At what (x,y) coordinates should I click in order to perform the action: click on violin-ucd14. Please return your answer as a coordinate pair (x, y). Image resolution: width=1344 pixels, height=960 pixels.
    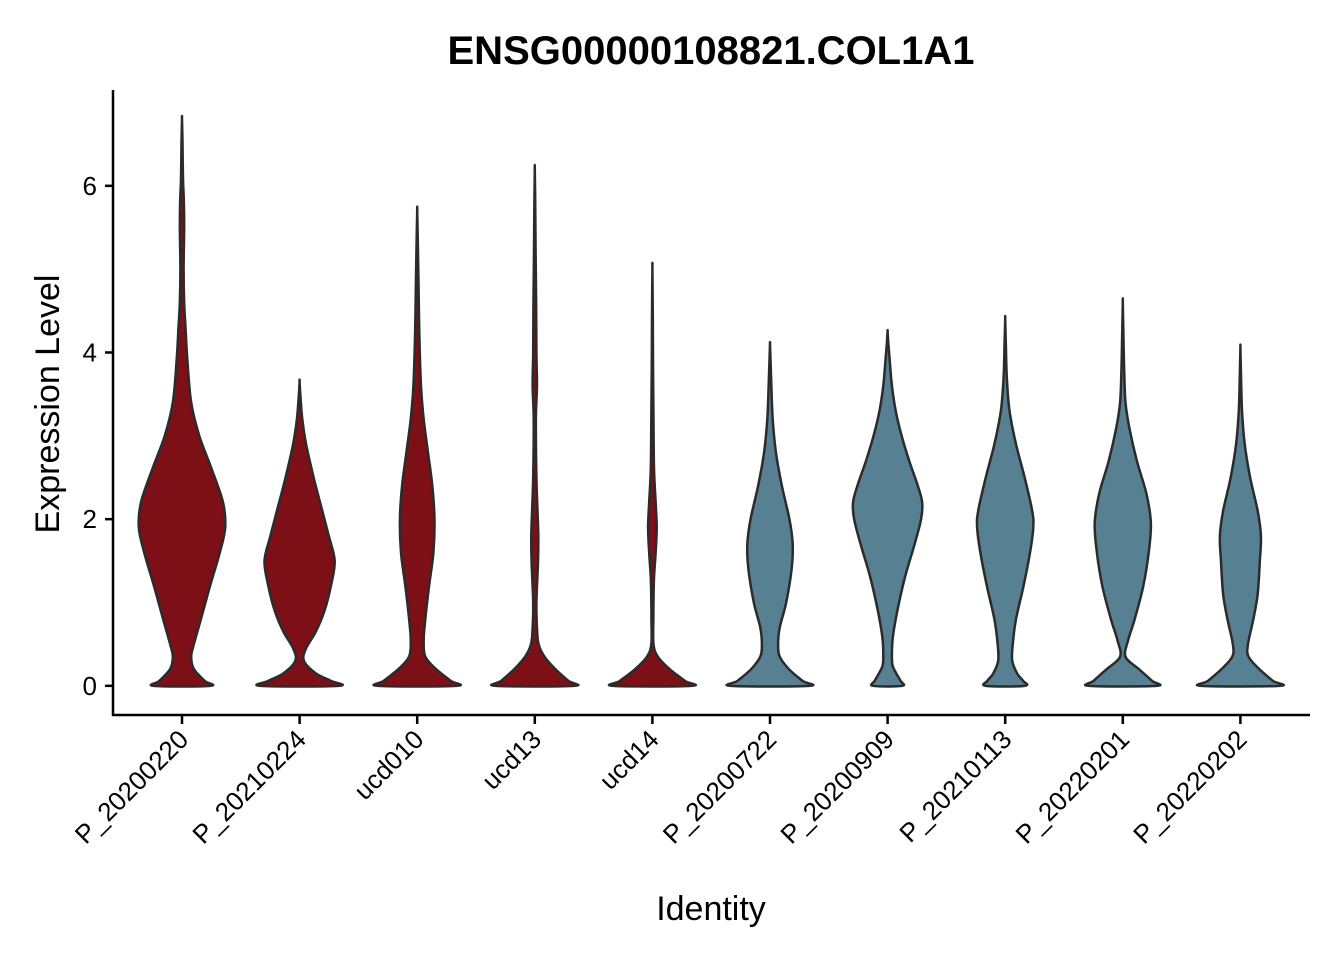
    Looking at the image, I should click on (652, 474).